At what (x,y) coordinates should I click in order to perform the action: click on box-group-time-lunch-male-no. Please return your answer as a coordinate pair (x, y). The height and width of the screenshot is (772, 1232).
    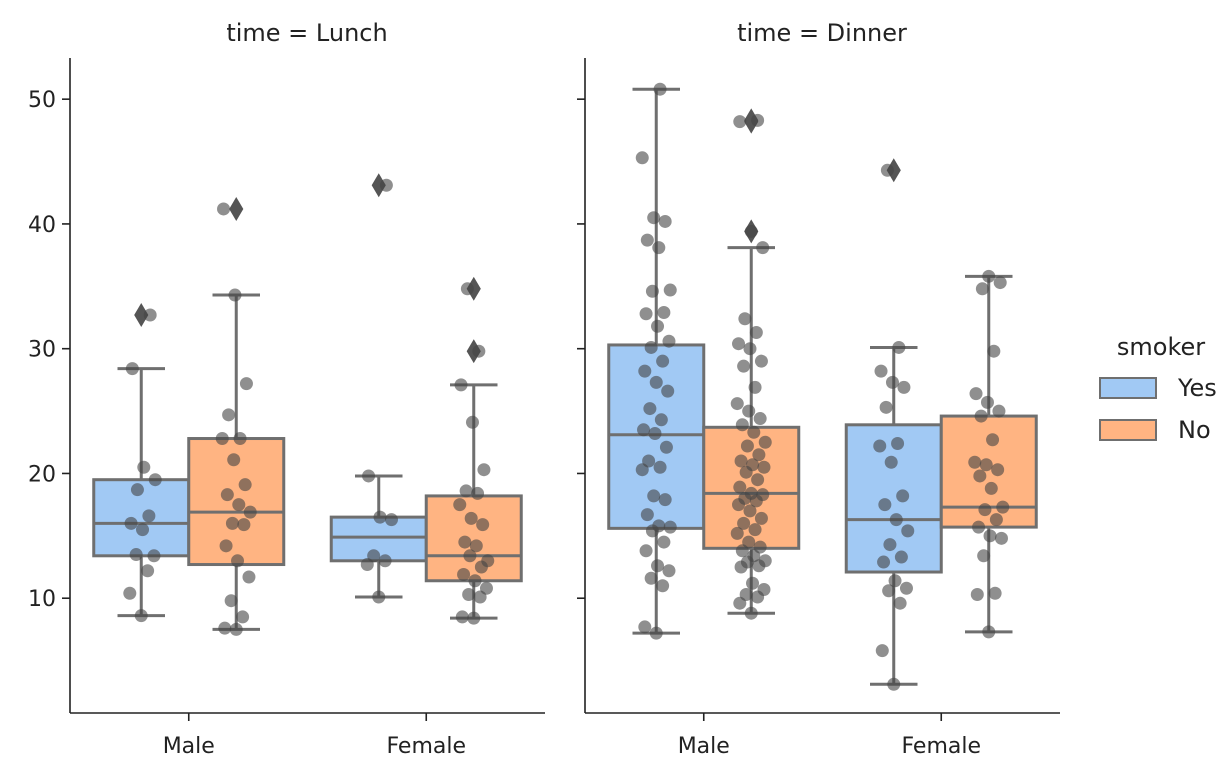
    Looking at the image, I should click on (236, 416).